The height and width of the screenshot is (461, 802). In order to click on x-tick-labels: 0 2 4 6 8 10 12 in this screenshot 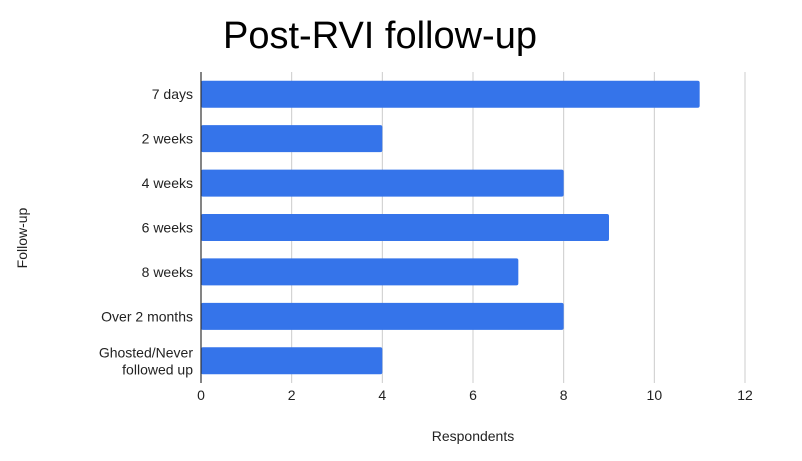, I will do `click(475, 395)`.